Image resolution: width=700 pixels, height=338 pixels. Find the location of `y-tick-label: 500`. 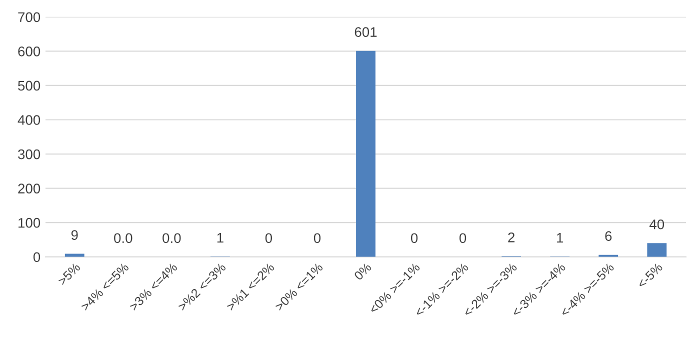

y-tick-label: 500 is located at coordinates (29, 85).